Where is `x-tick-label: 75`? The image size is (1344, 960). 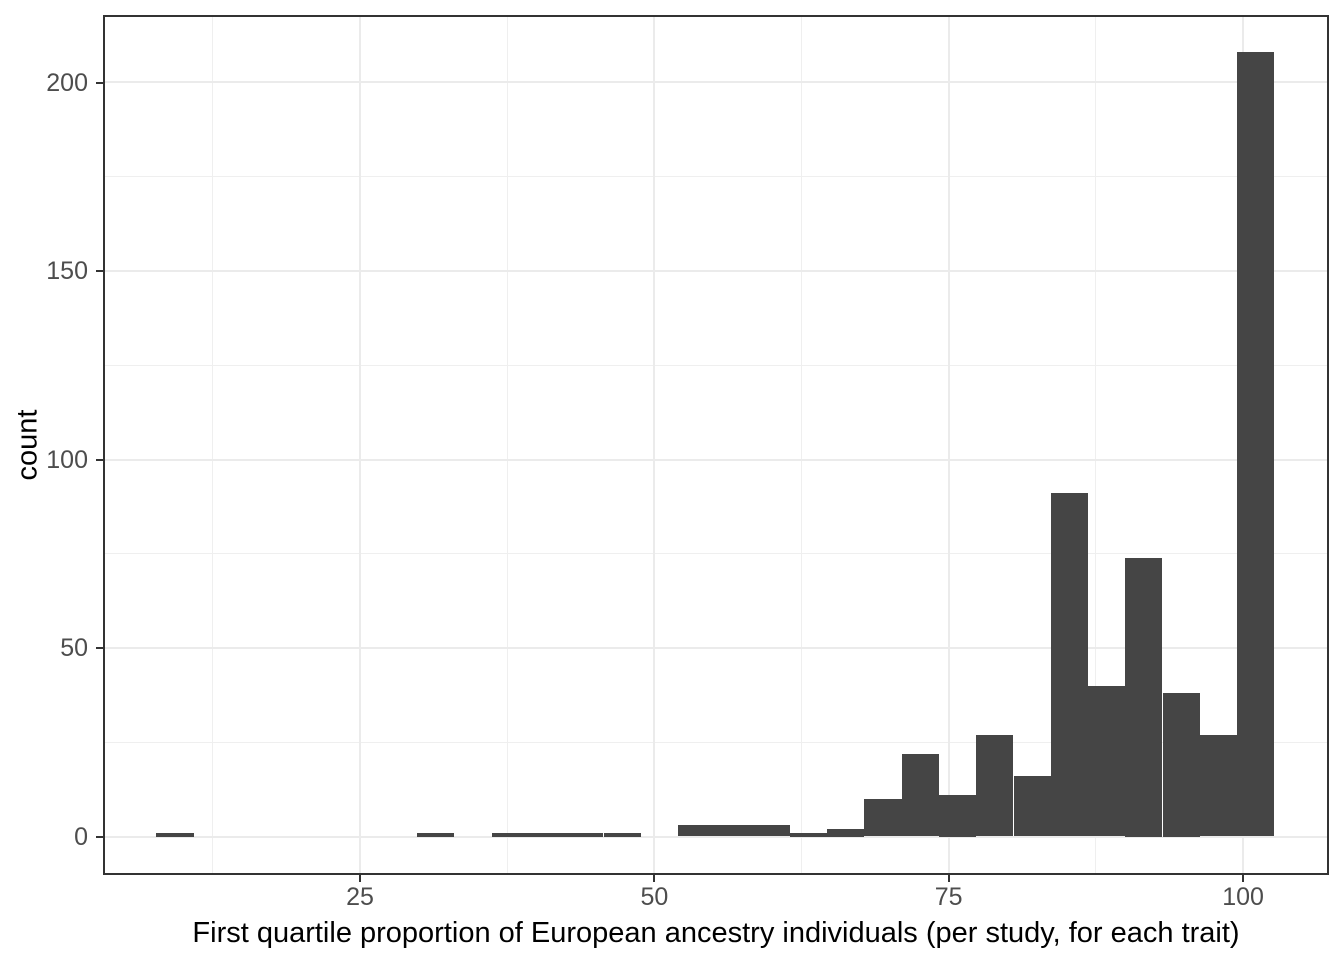 x-tick-label: 75 is located at coordinates (948, 897).